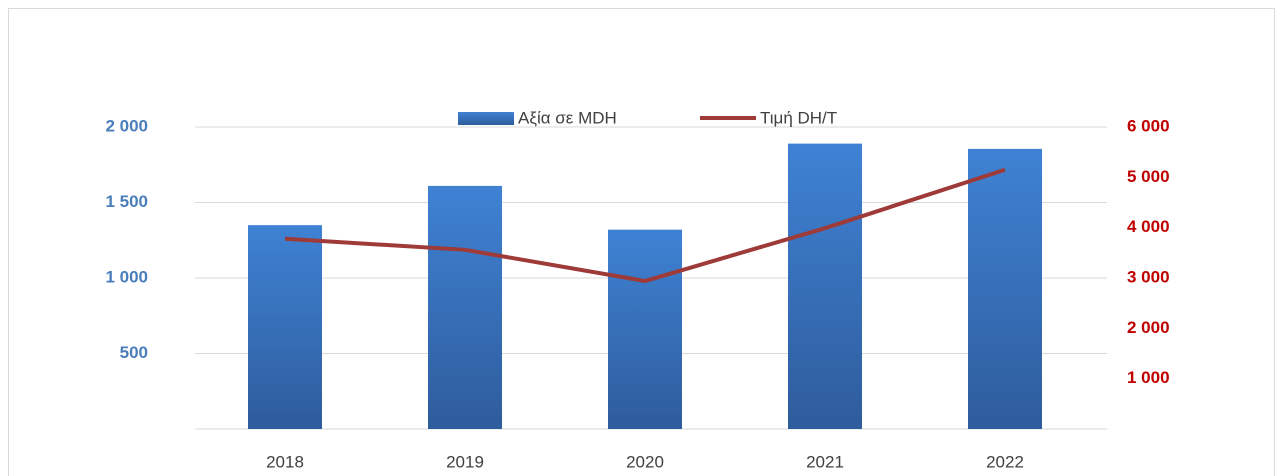 The height and width of the screenshot is (476, 1283). I want to click on line-series, so click(645, 225).